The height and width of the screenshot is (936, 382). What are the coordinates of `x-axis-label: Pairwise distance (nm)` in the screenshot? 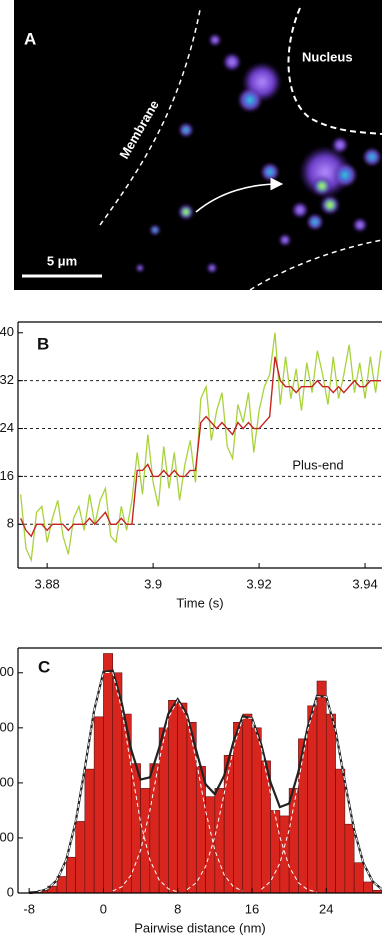 It's located at (200, 927).